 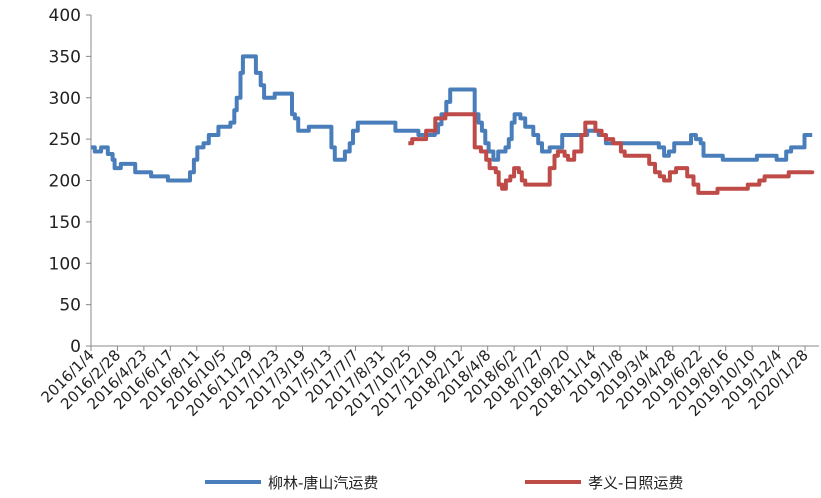 I want to click on y-tick-label: 0, so click(x=75, y=347).